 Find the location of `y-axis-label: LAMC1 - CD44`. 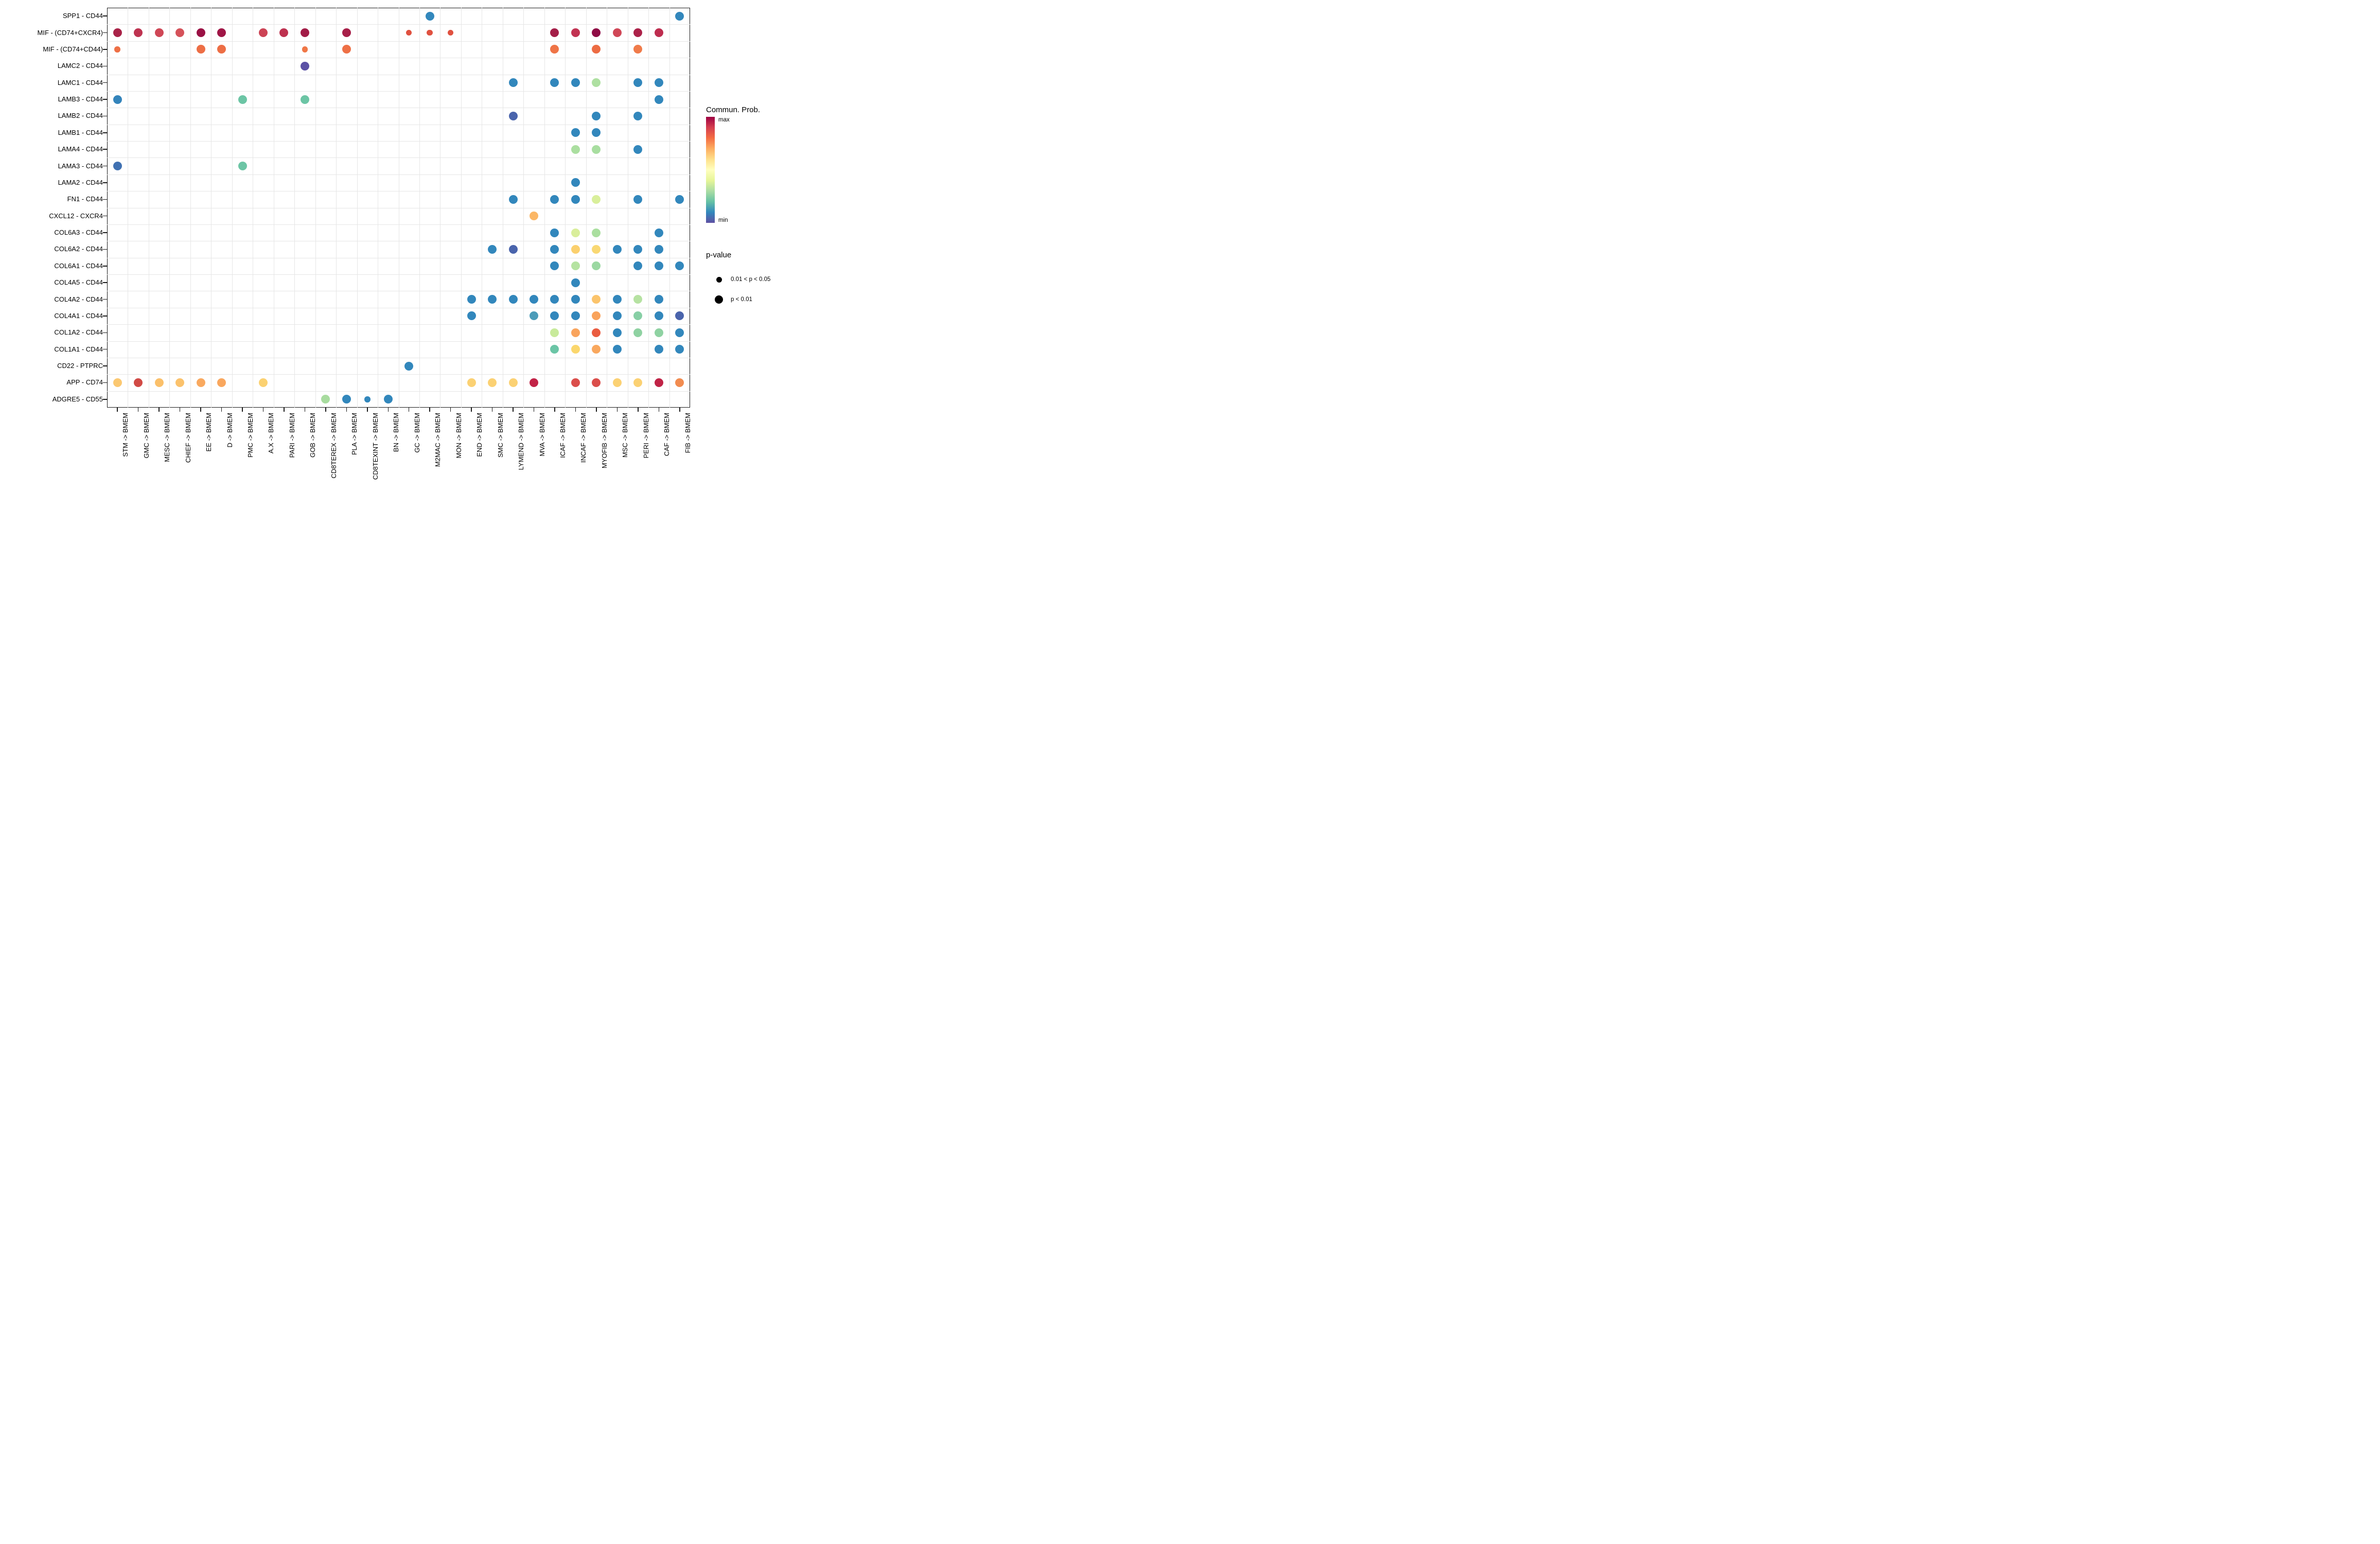

y-axis-label: LAMC1 - CD44 is located at coordinates (80, 82).